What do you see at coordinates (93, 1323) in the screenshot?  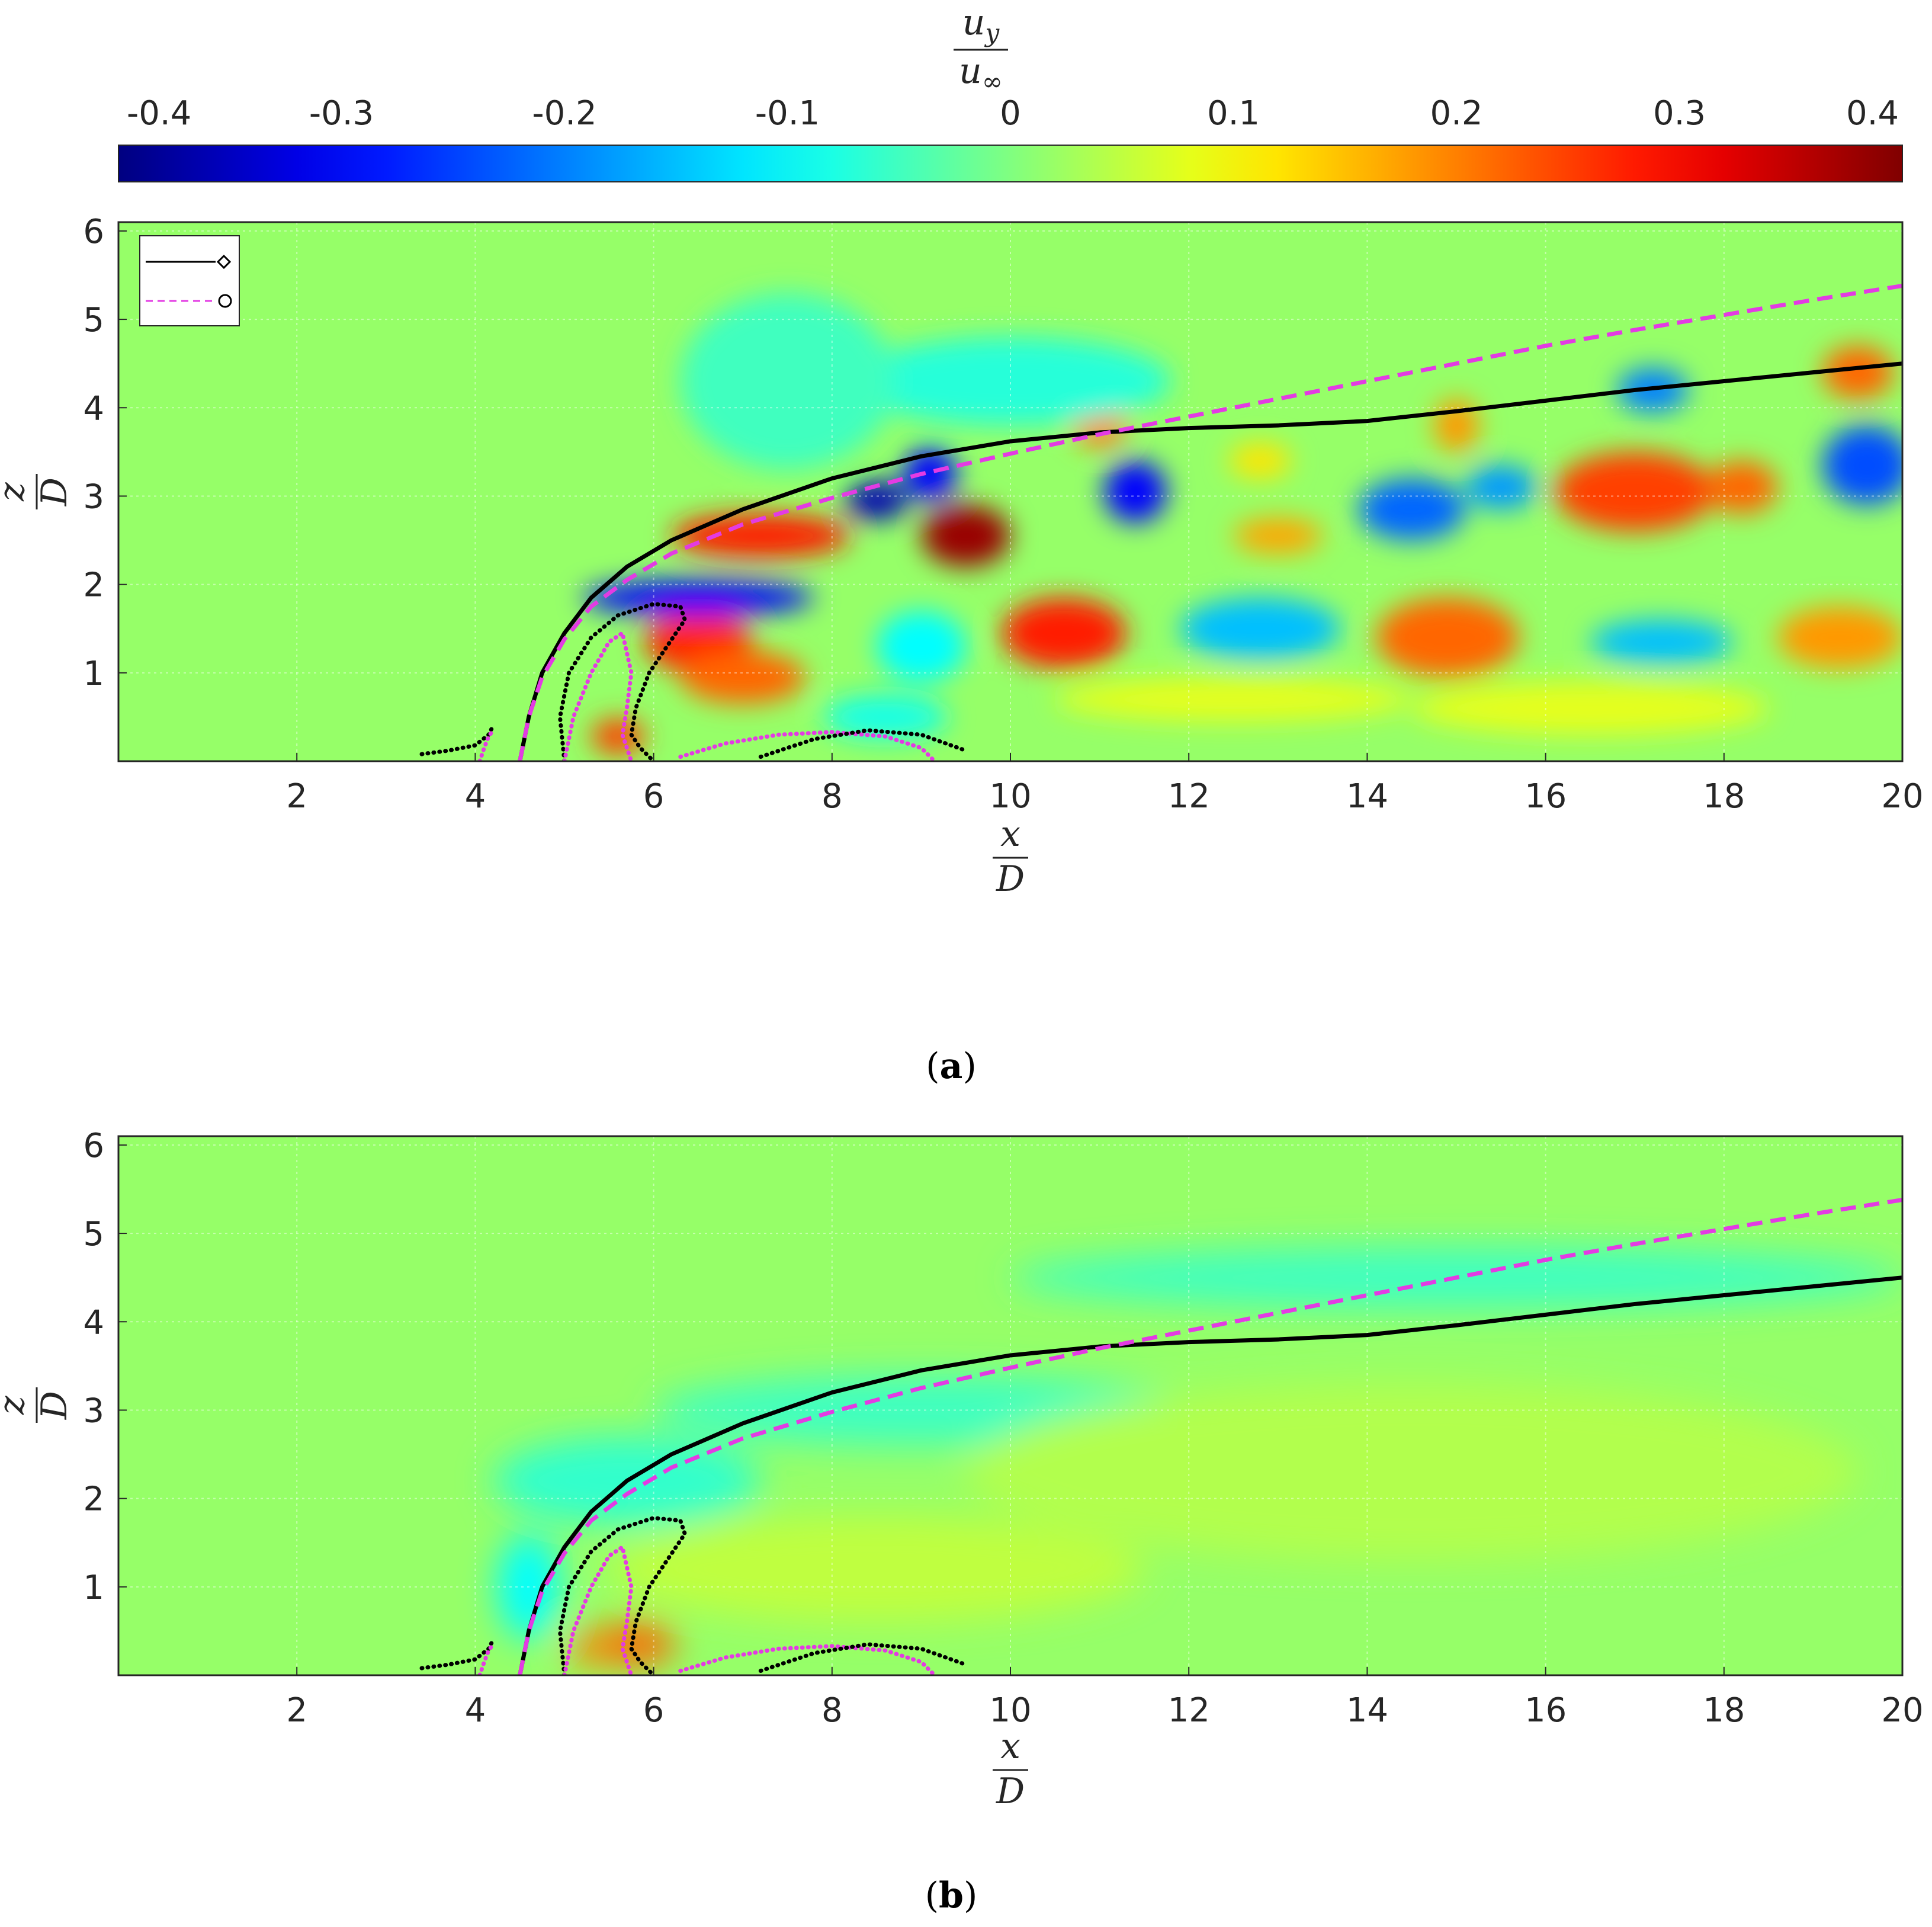 I see `y-tick-label: 4` at bounding box center [93, 1323].